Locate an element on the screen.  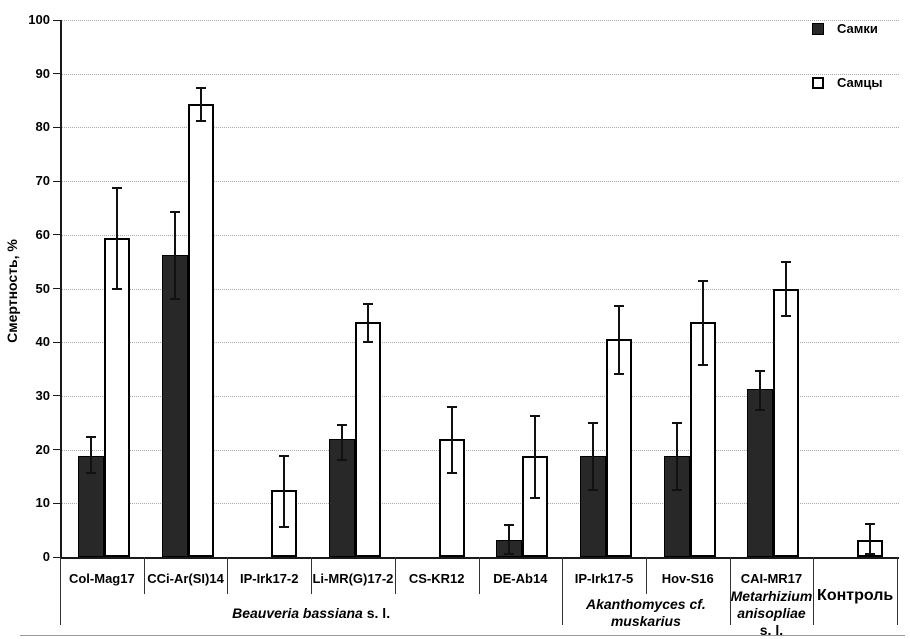
group-label: Контроль is located at coordinates (855, 595).